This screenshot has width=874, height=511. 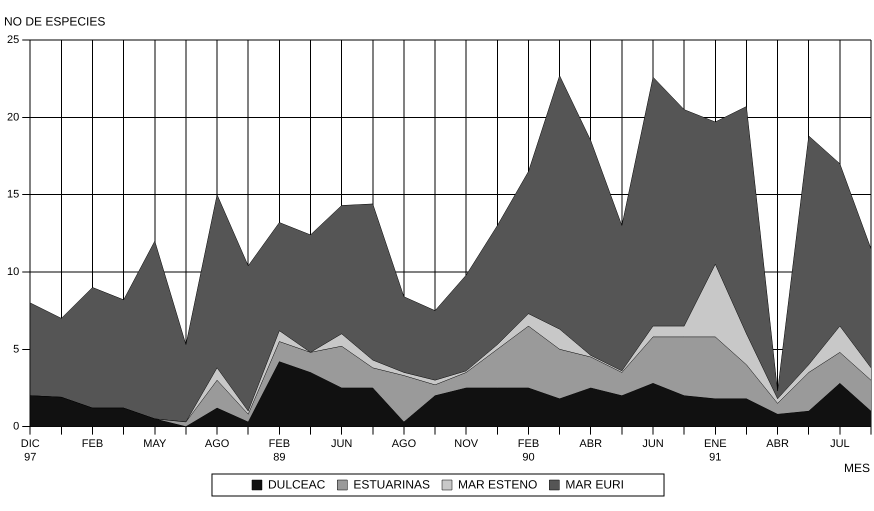 What do you see at coordinates (297, 484) in the screenshot?
I see `legend-label: DULCEAC` at bounding box center [297, 484].